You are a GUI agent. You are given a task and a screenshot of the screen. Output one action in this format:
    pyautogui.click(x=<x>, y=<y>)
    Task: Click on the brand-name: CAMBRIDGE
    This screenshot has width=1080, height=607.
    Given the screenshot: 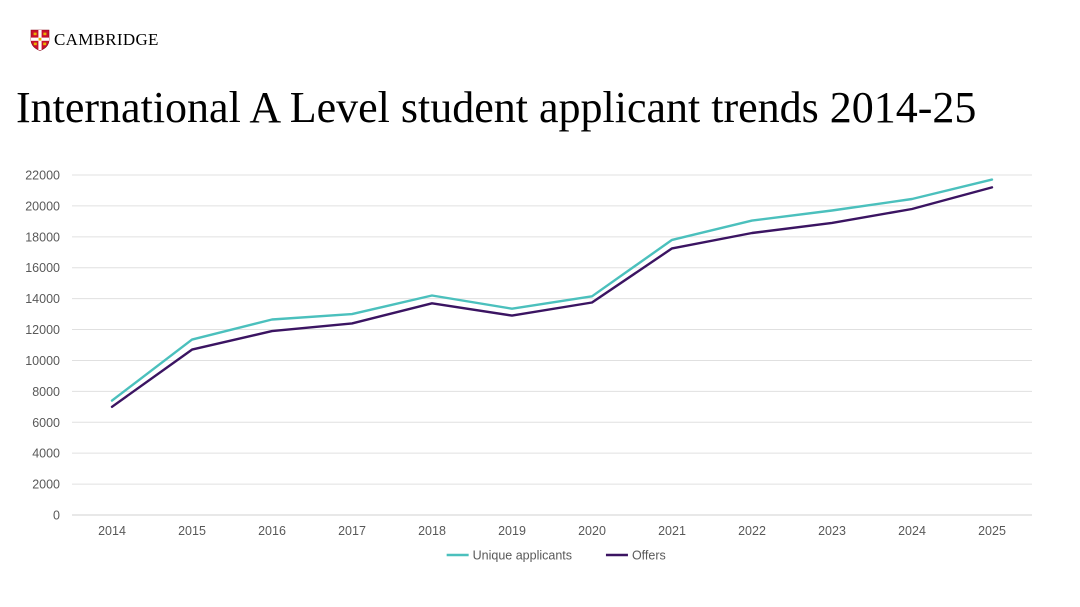 What is the action you would take?
    pyautogui.click(x=106, y=39)
    